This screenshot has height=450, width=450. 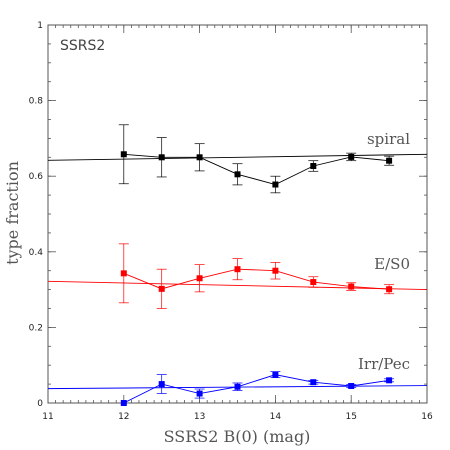 What do you see at coordinates (237, 436) in the screenshot?
I see `x-axis-title: SSRS2 B(0) (mag)` at bounding box center [237, 436].